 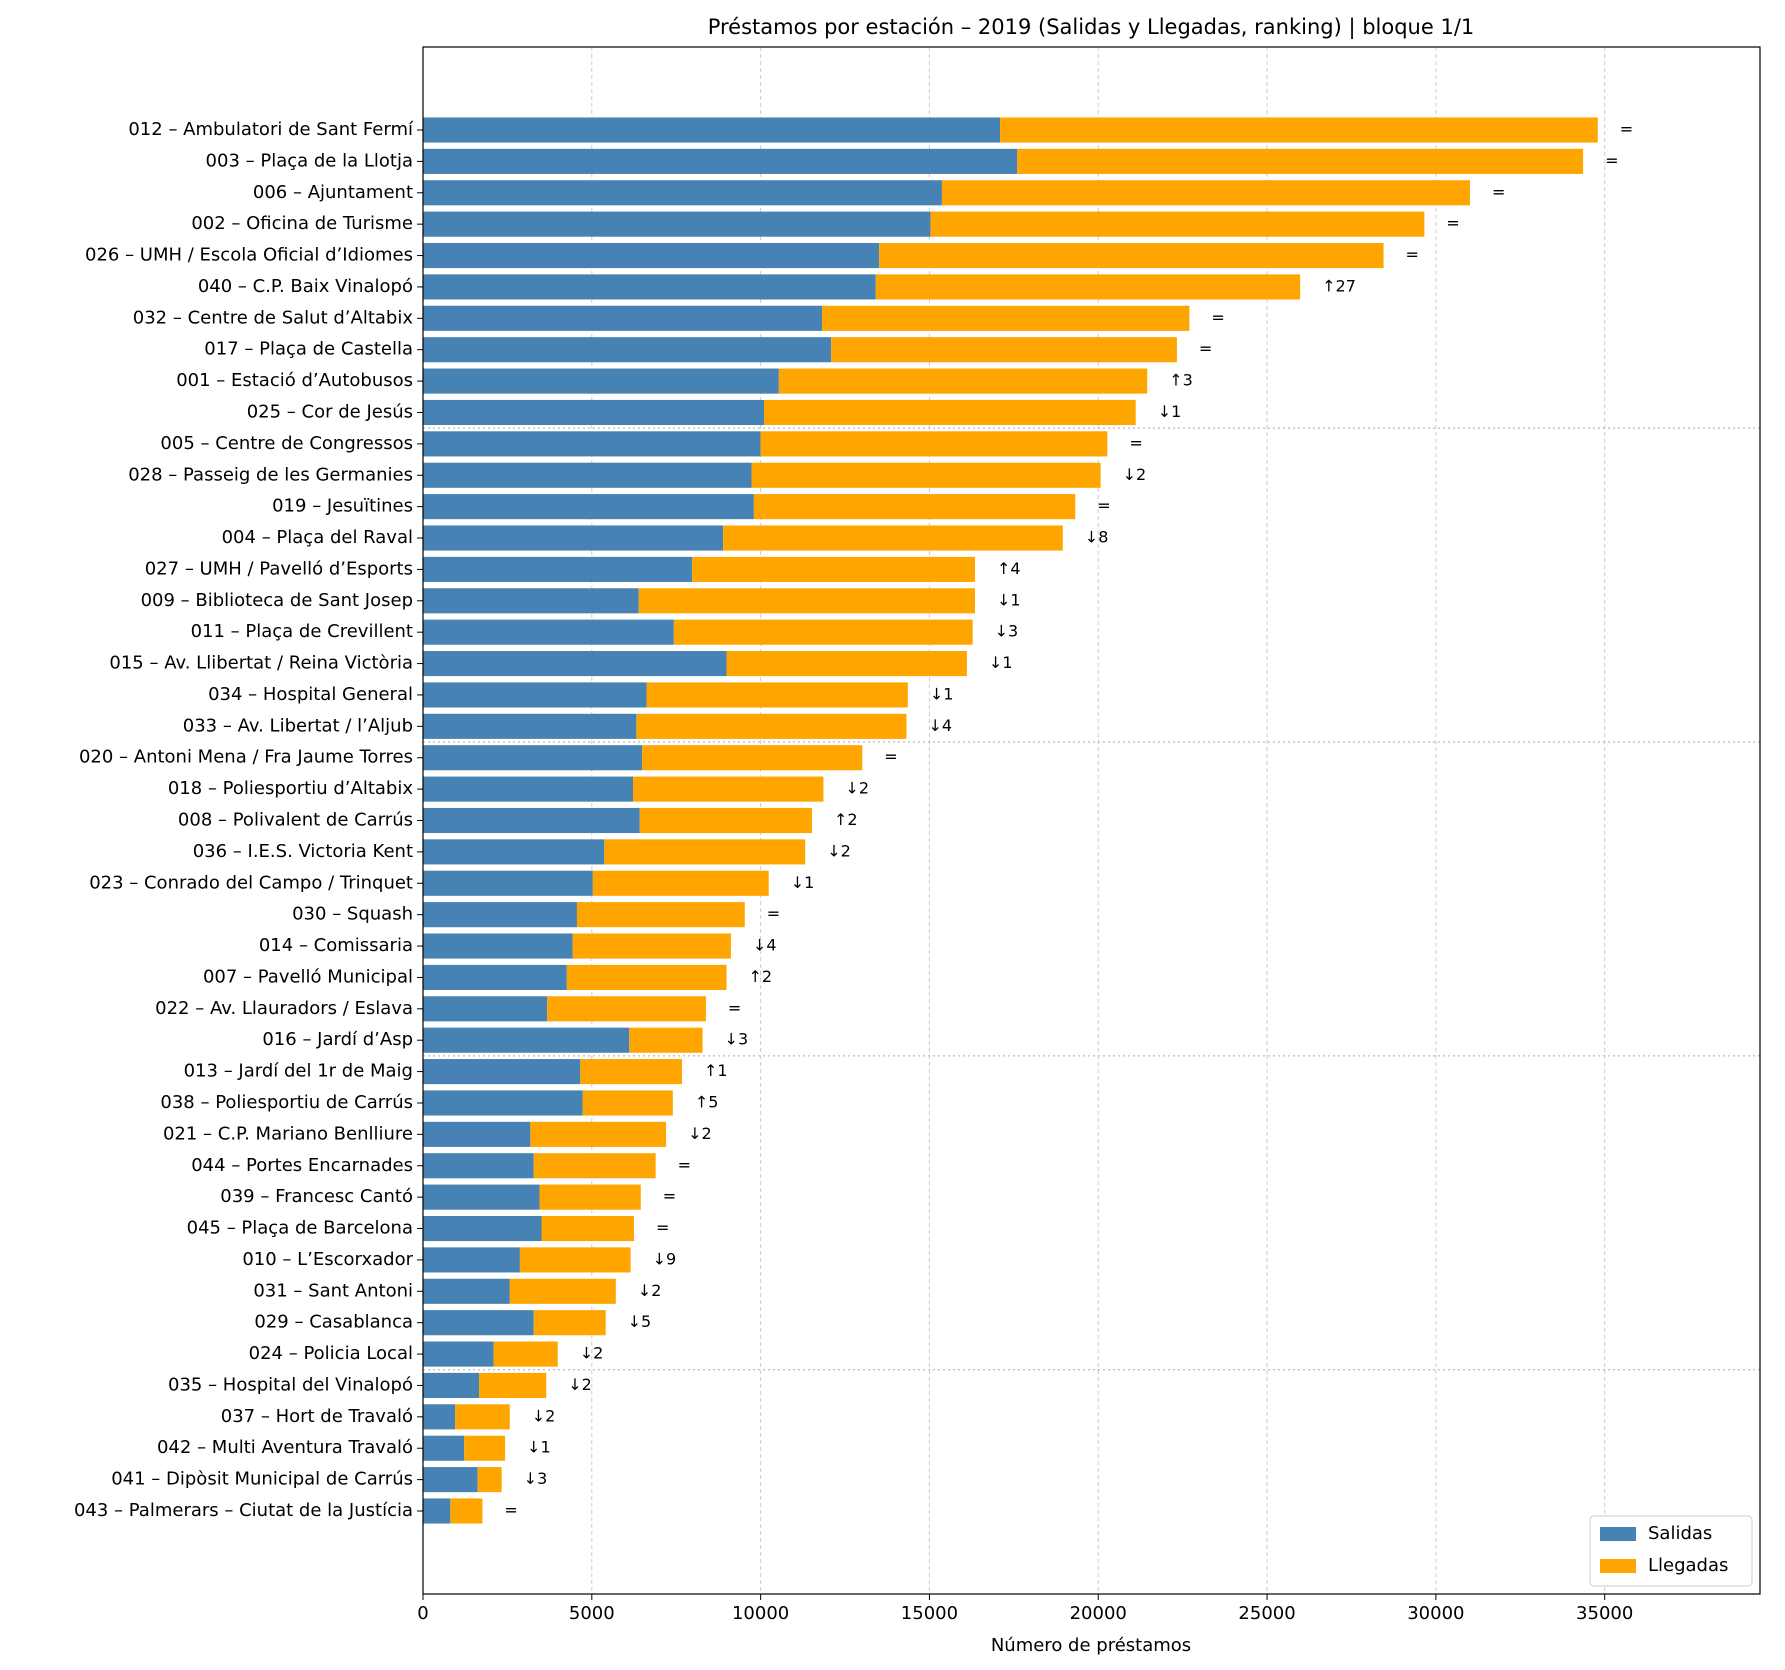 I want to click on legend-swatch, so click(x=1618, y=1566).